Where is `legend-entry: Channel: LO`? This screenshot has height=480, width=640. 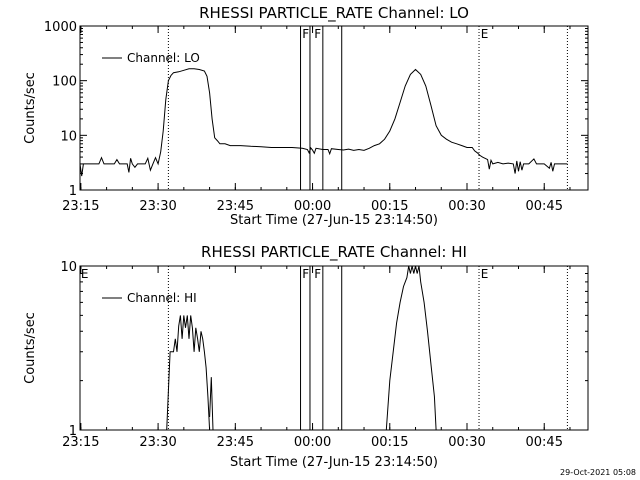 legend-entry: Channel: LO is located at coordinates (163, 58).